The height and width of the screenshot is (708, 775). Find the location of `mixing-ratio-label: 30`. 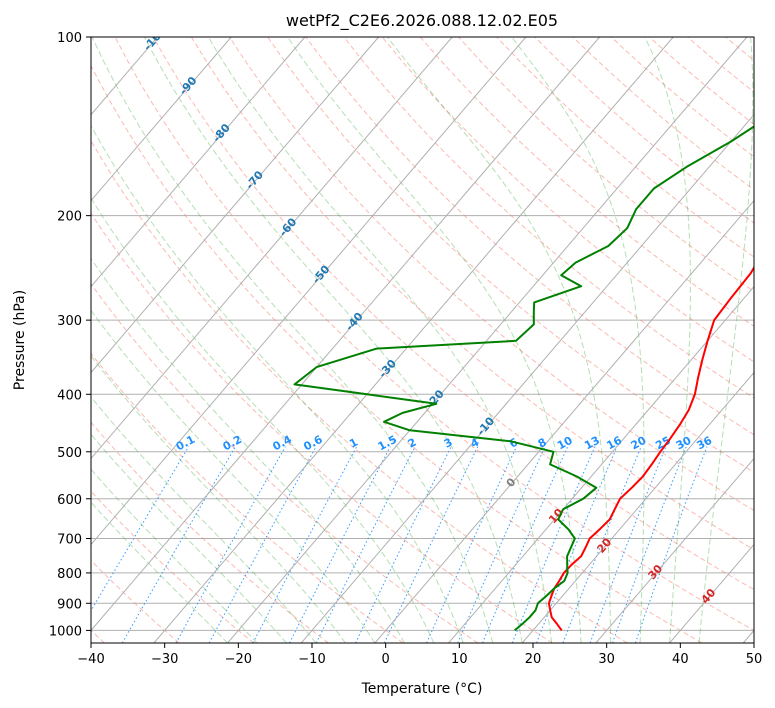

mixing-ratio-label: 30 is located at coordinates (684, 443).